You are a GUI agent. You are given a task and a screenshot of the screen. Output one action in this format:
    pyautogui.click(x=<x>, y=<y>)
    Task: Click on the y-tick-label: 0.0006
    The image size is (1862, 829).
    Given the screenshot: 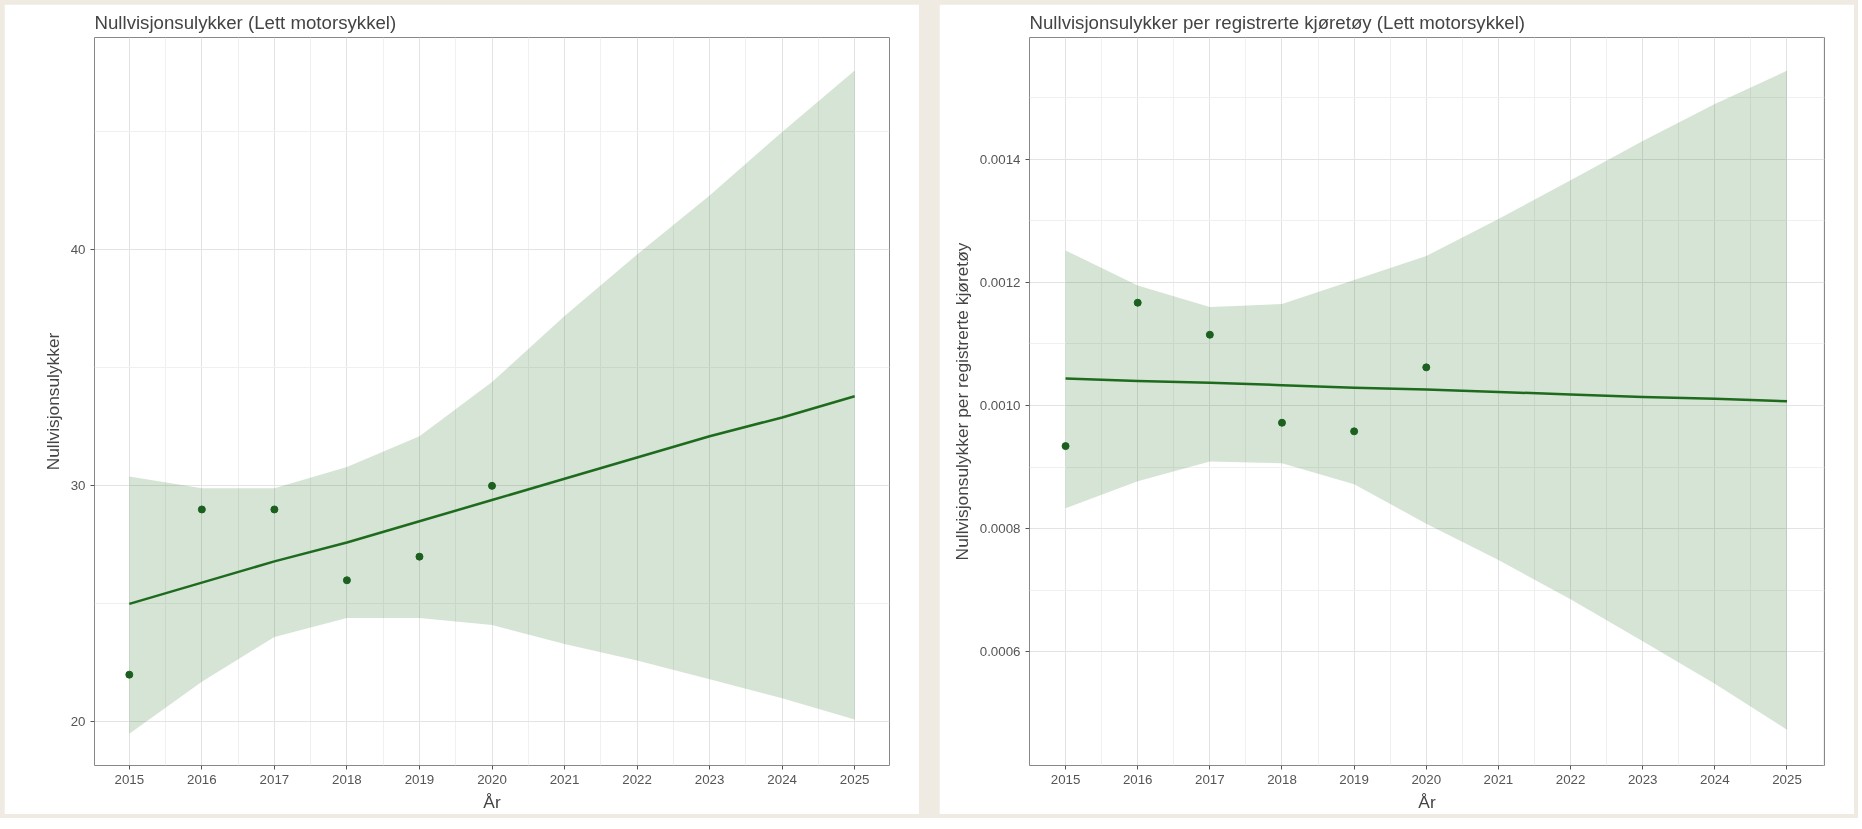 What is the action you would take?
    pyautogui.click(x=1000, y=652)
    